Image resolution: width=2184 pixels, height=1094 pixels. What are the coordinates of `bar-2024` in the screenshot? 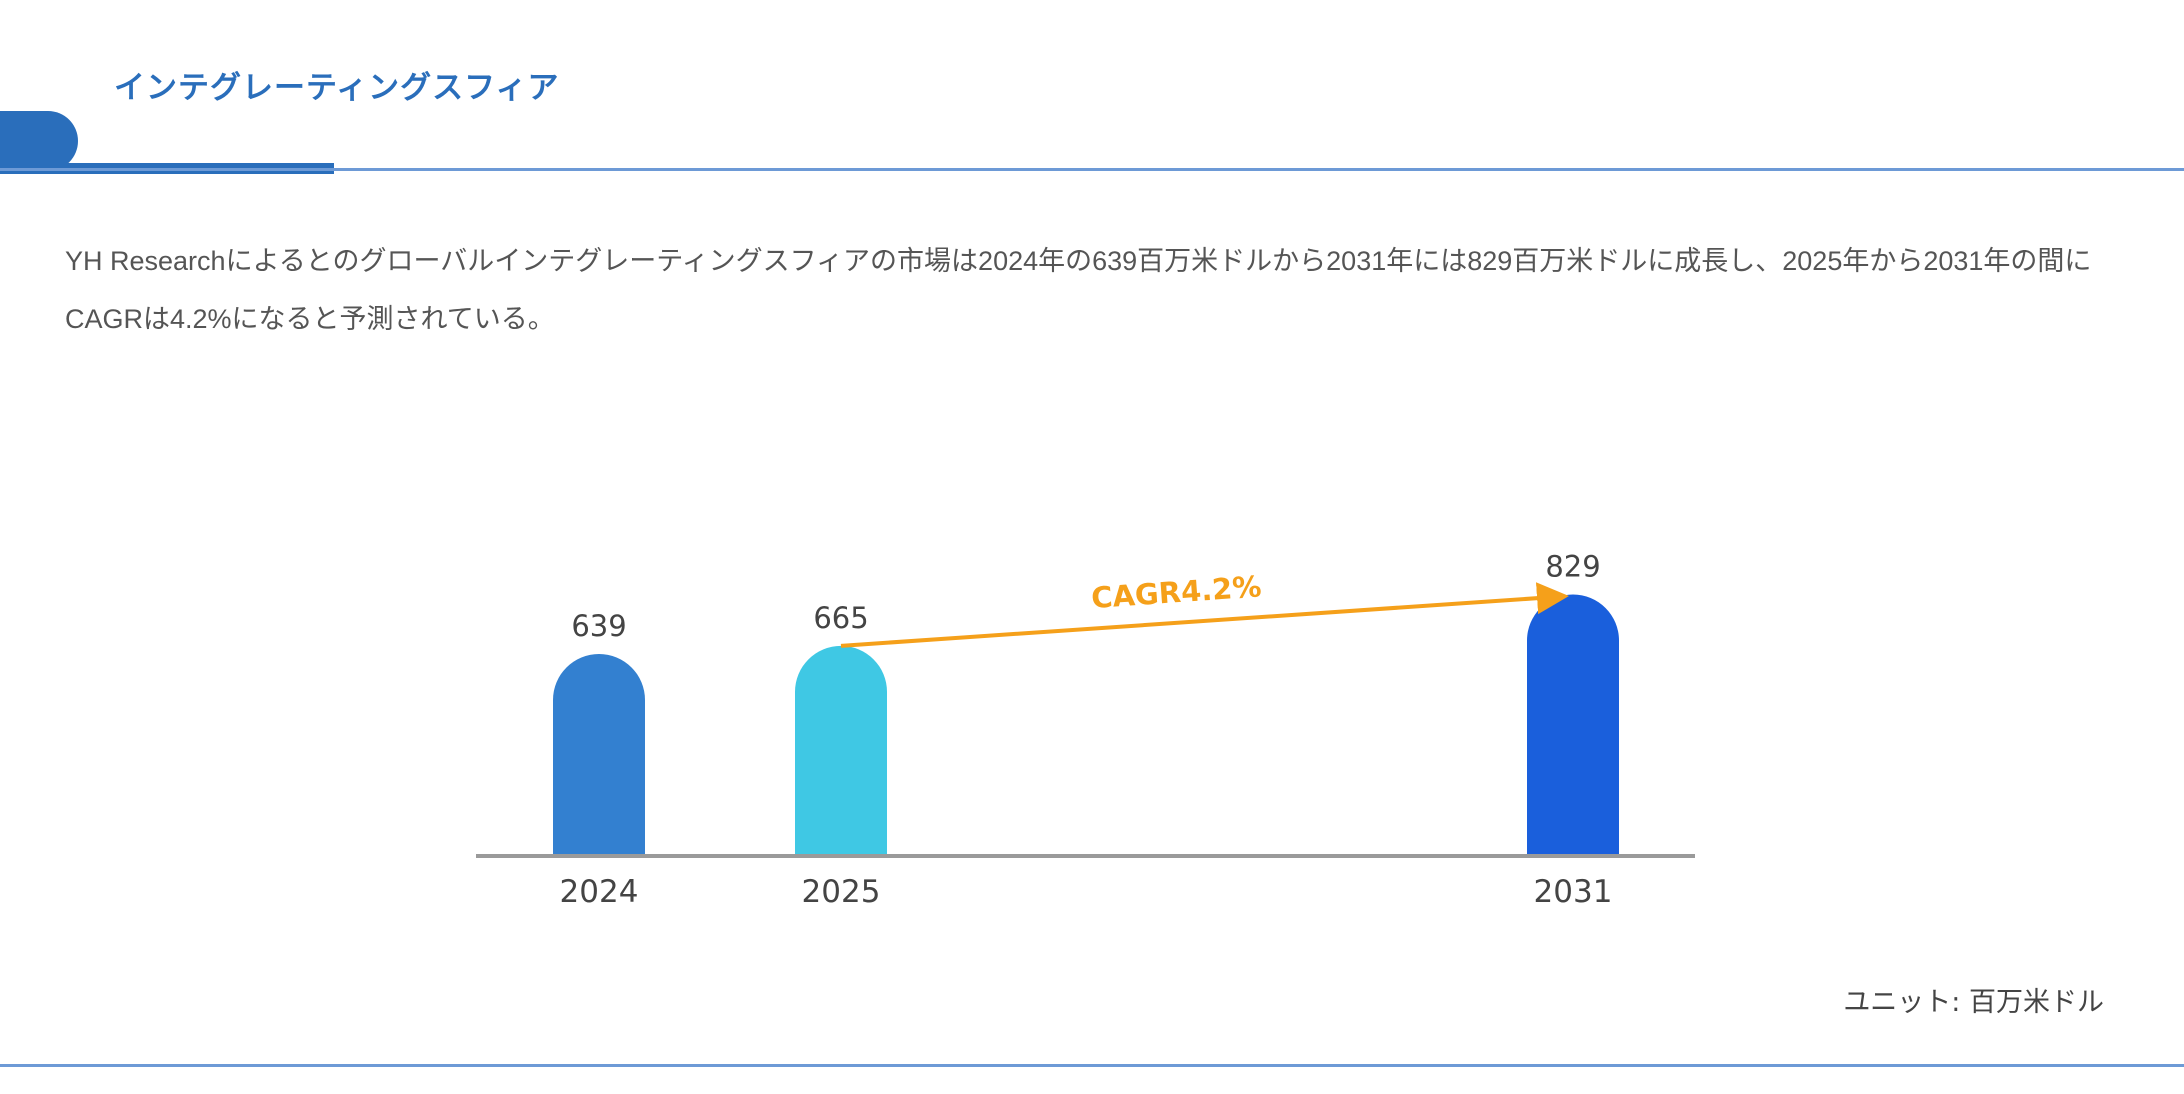 It's located at (599, 753).